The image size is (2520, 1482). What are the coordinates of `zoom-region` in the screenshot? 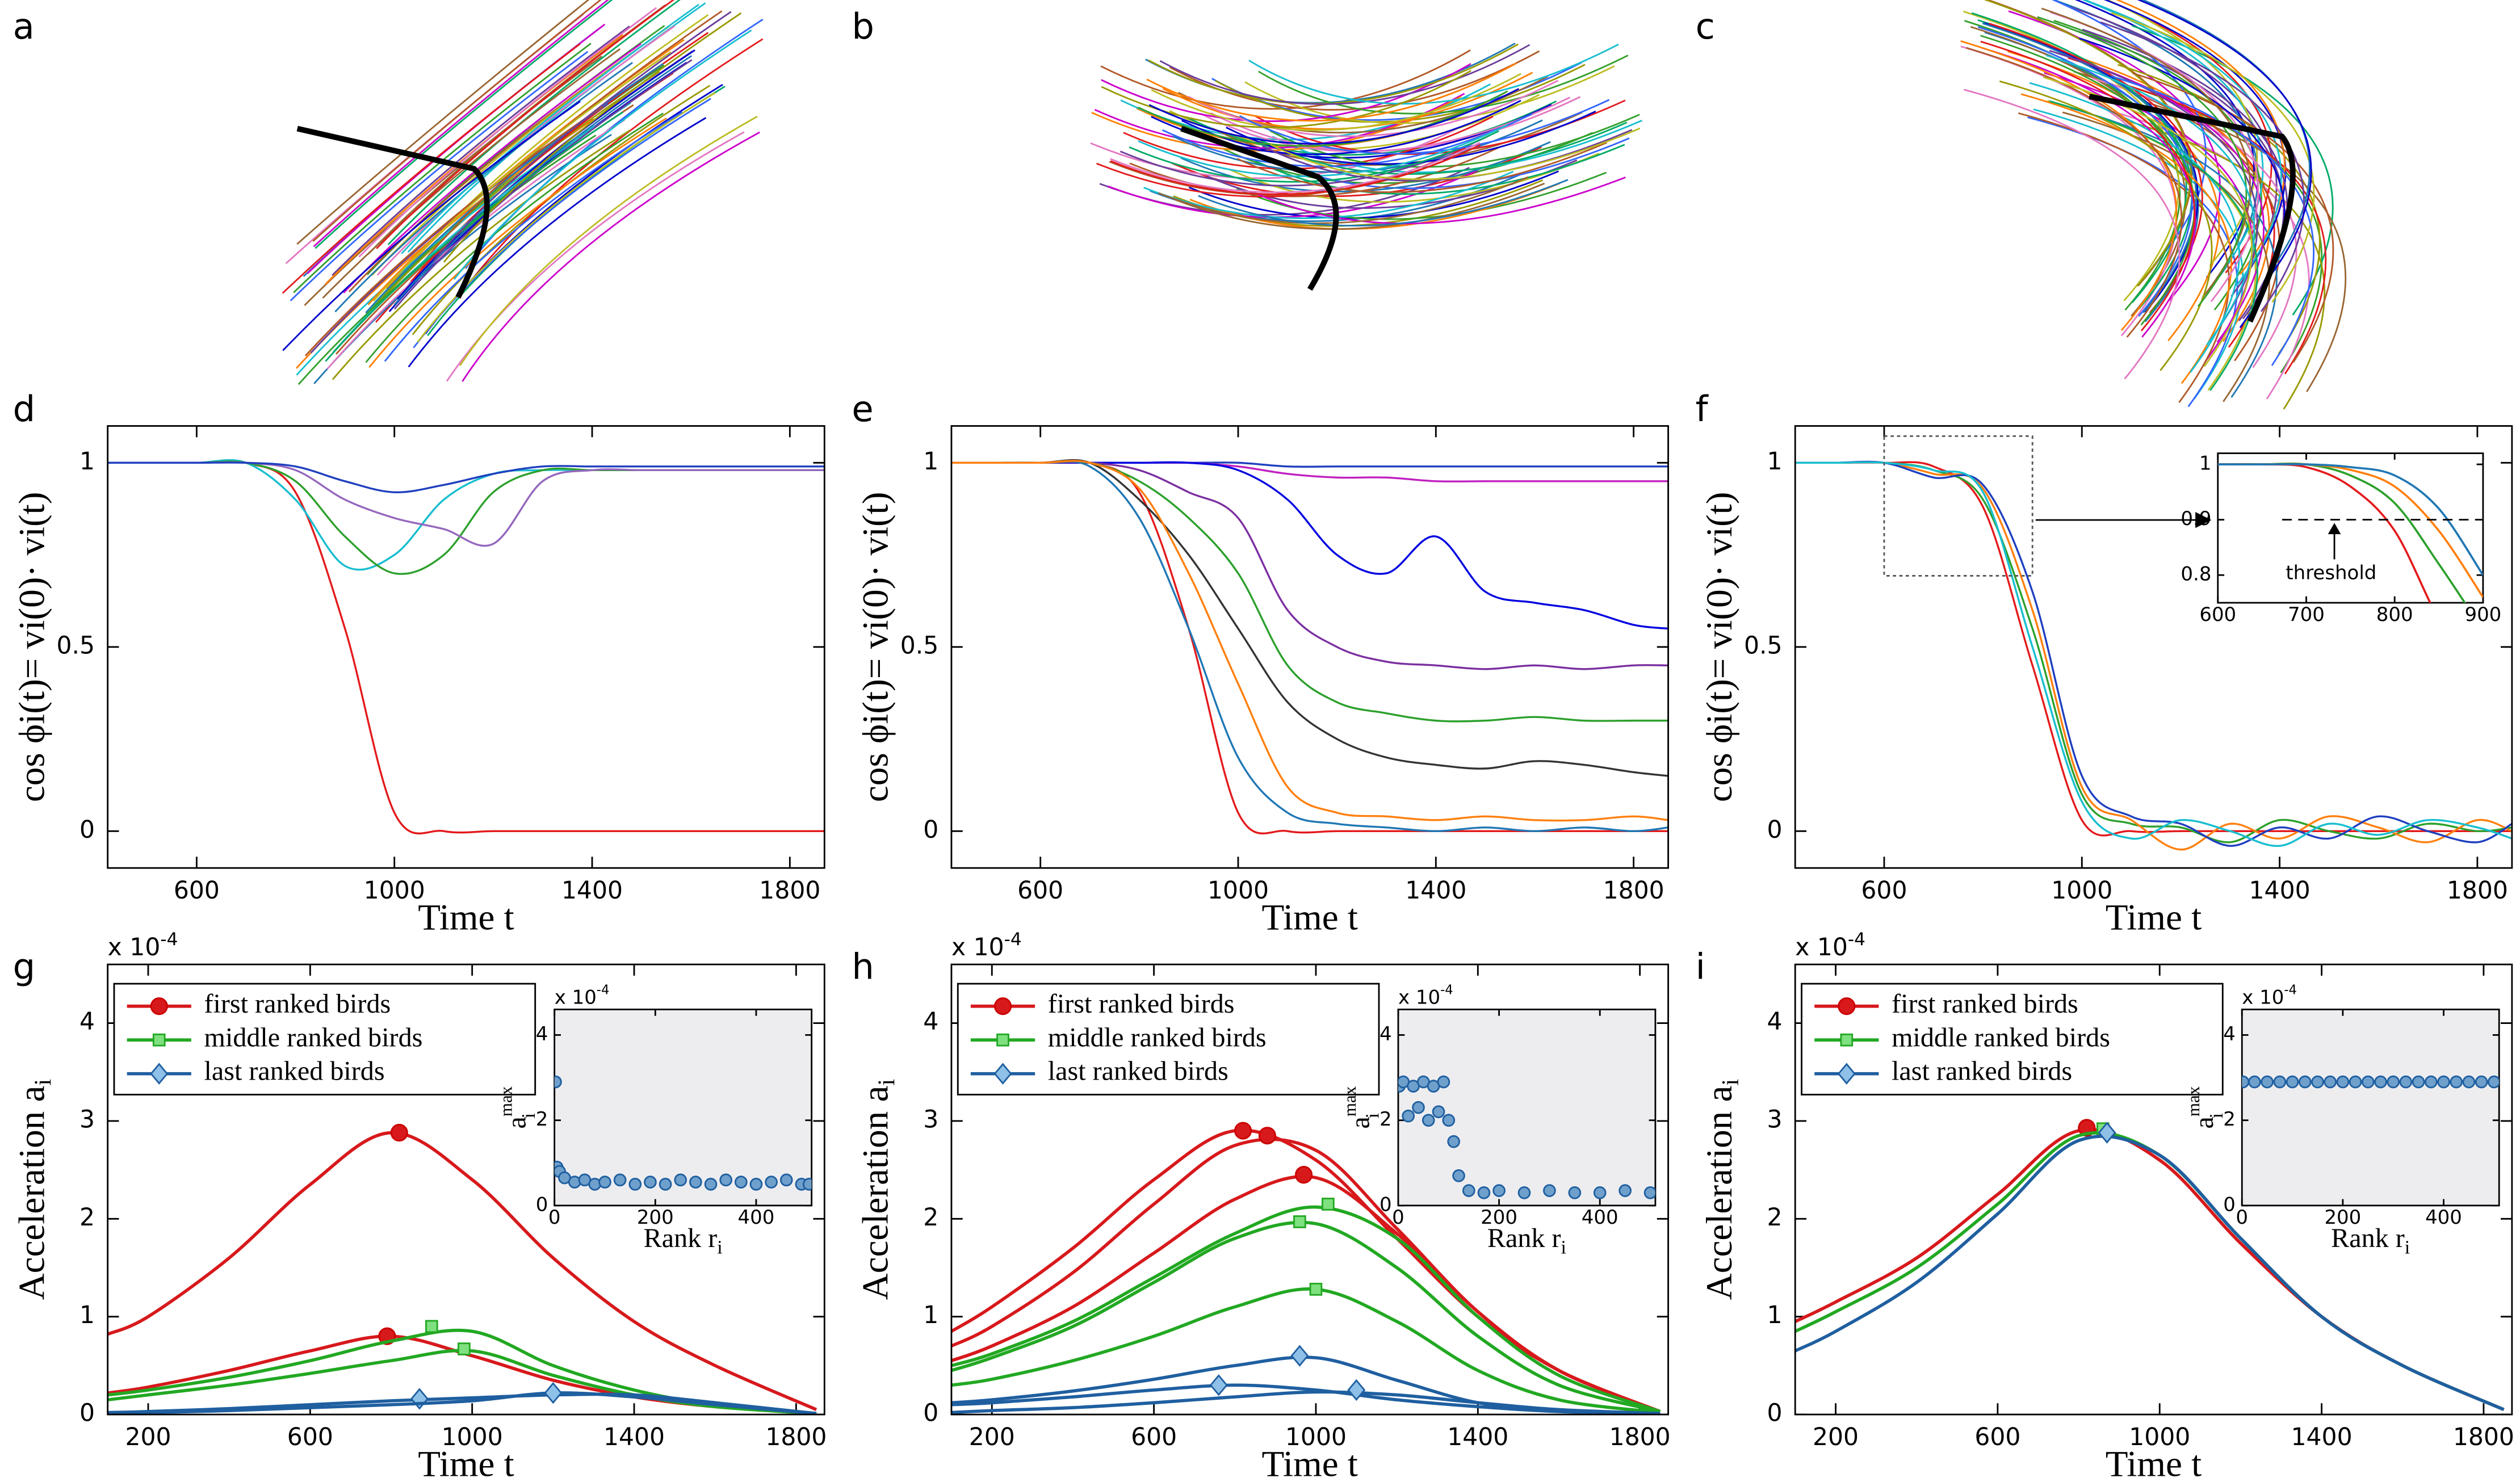 It's located at (1958, 506).